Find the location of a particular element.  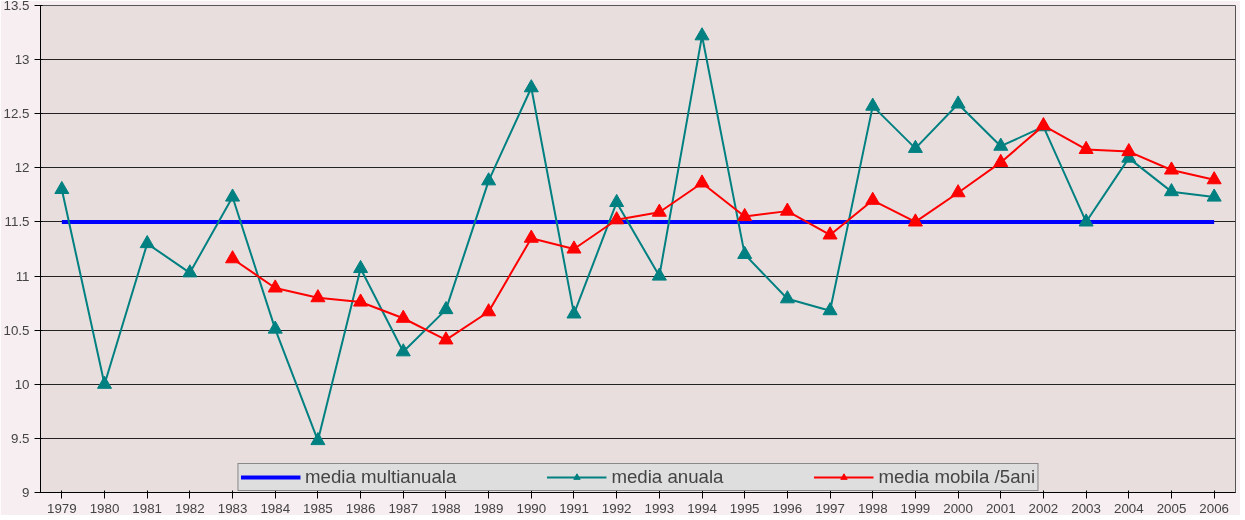

x-tick-label: 2004 is located at coordinates (1129, 508).